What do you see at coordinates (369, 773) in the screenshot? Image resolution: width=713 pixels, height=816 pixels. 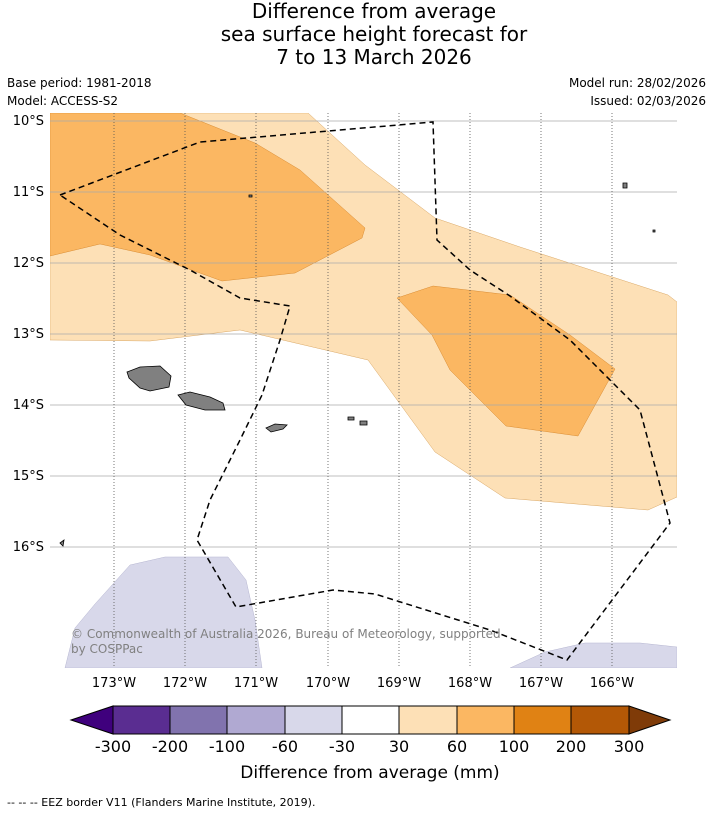 I see `colorbar-label: Difference from average (mm)` at bounding box center [369, 773].